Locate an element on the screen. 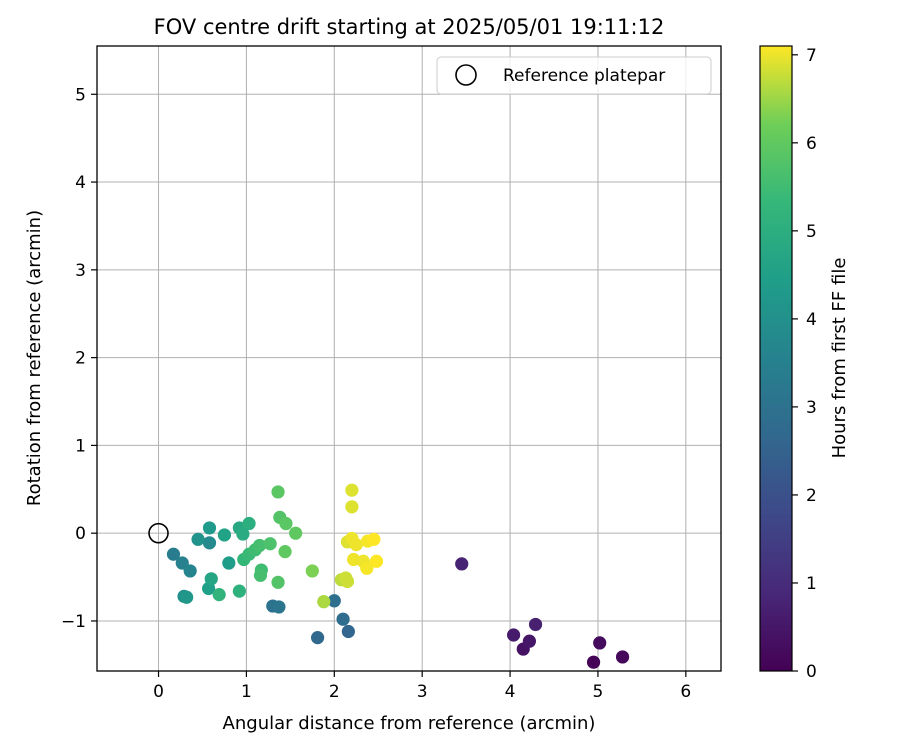 This screenshot has width=900, height=750. legend: Reference platepar is located at coordinates (574, 75).